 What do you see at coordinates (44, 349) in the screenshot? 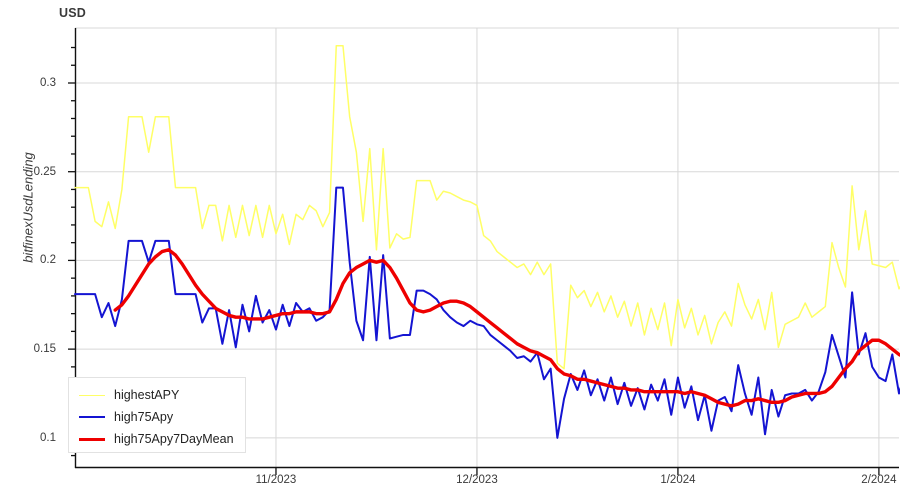
I see `y-tick-label: 0.15` at bounding box center [44, 349].